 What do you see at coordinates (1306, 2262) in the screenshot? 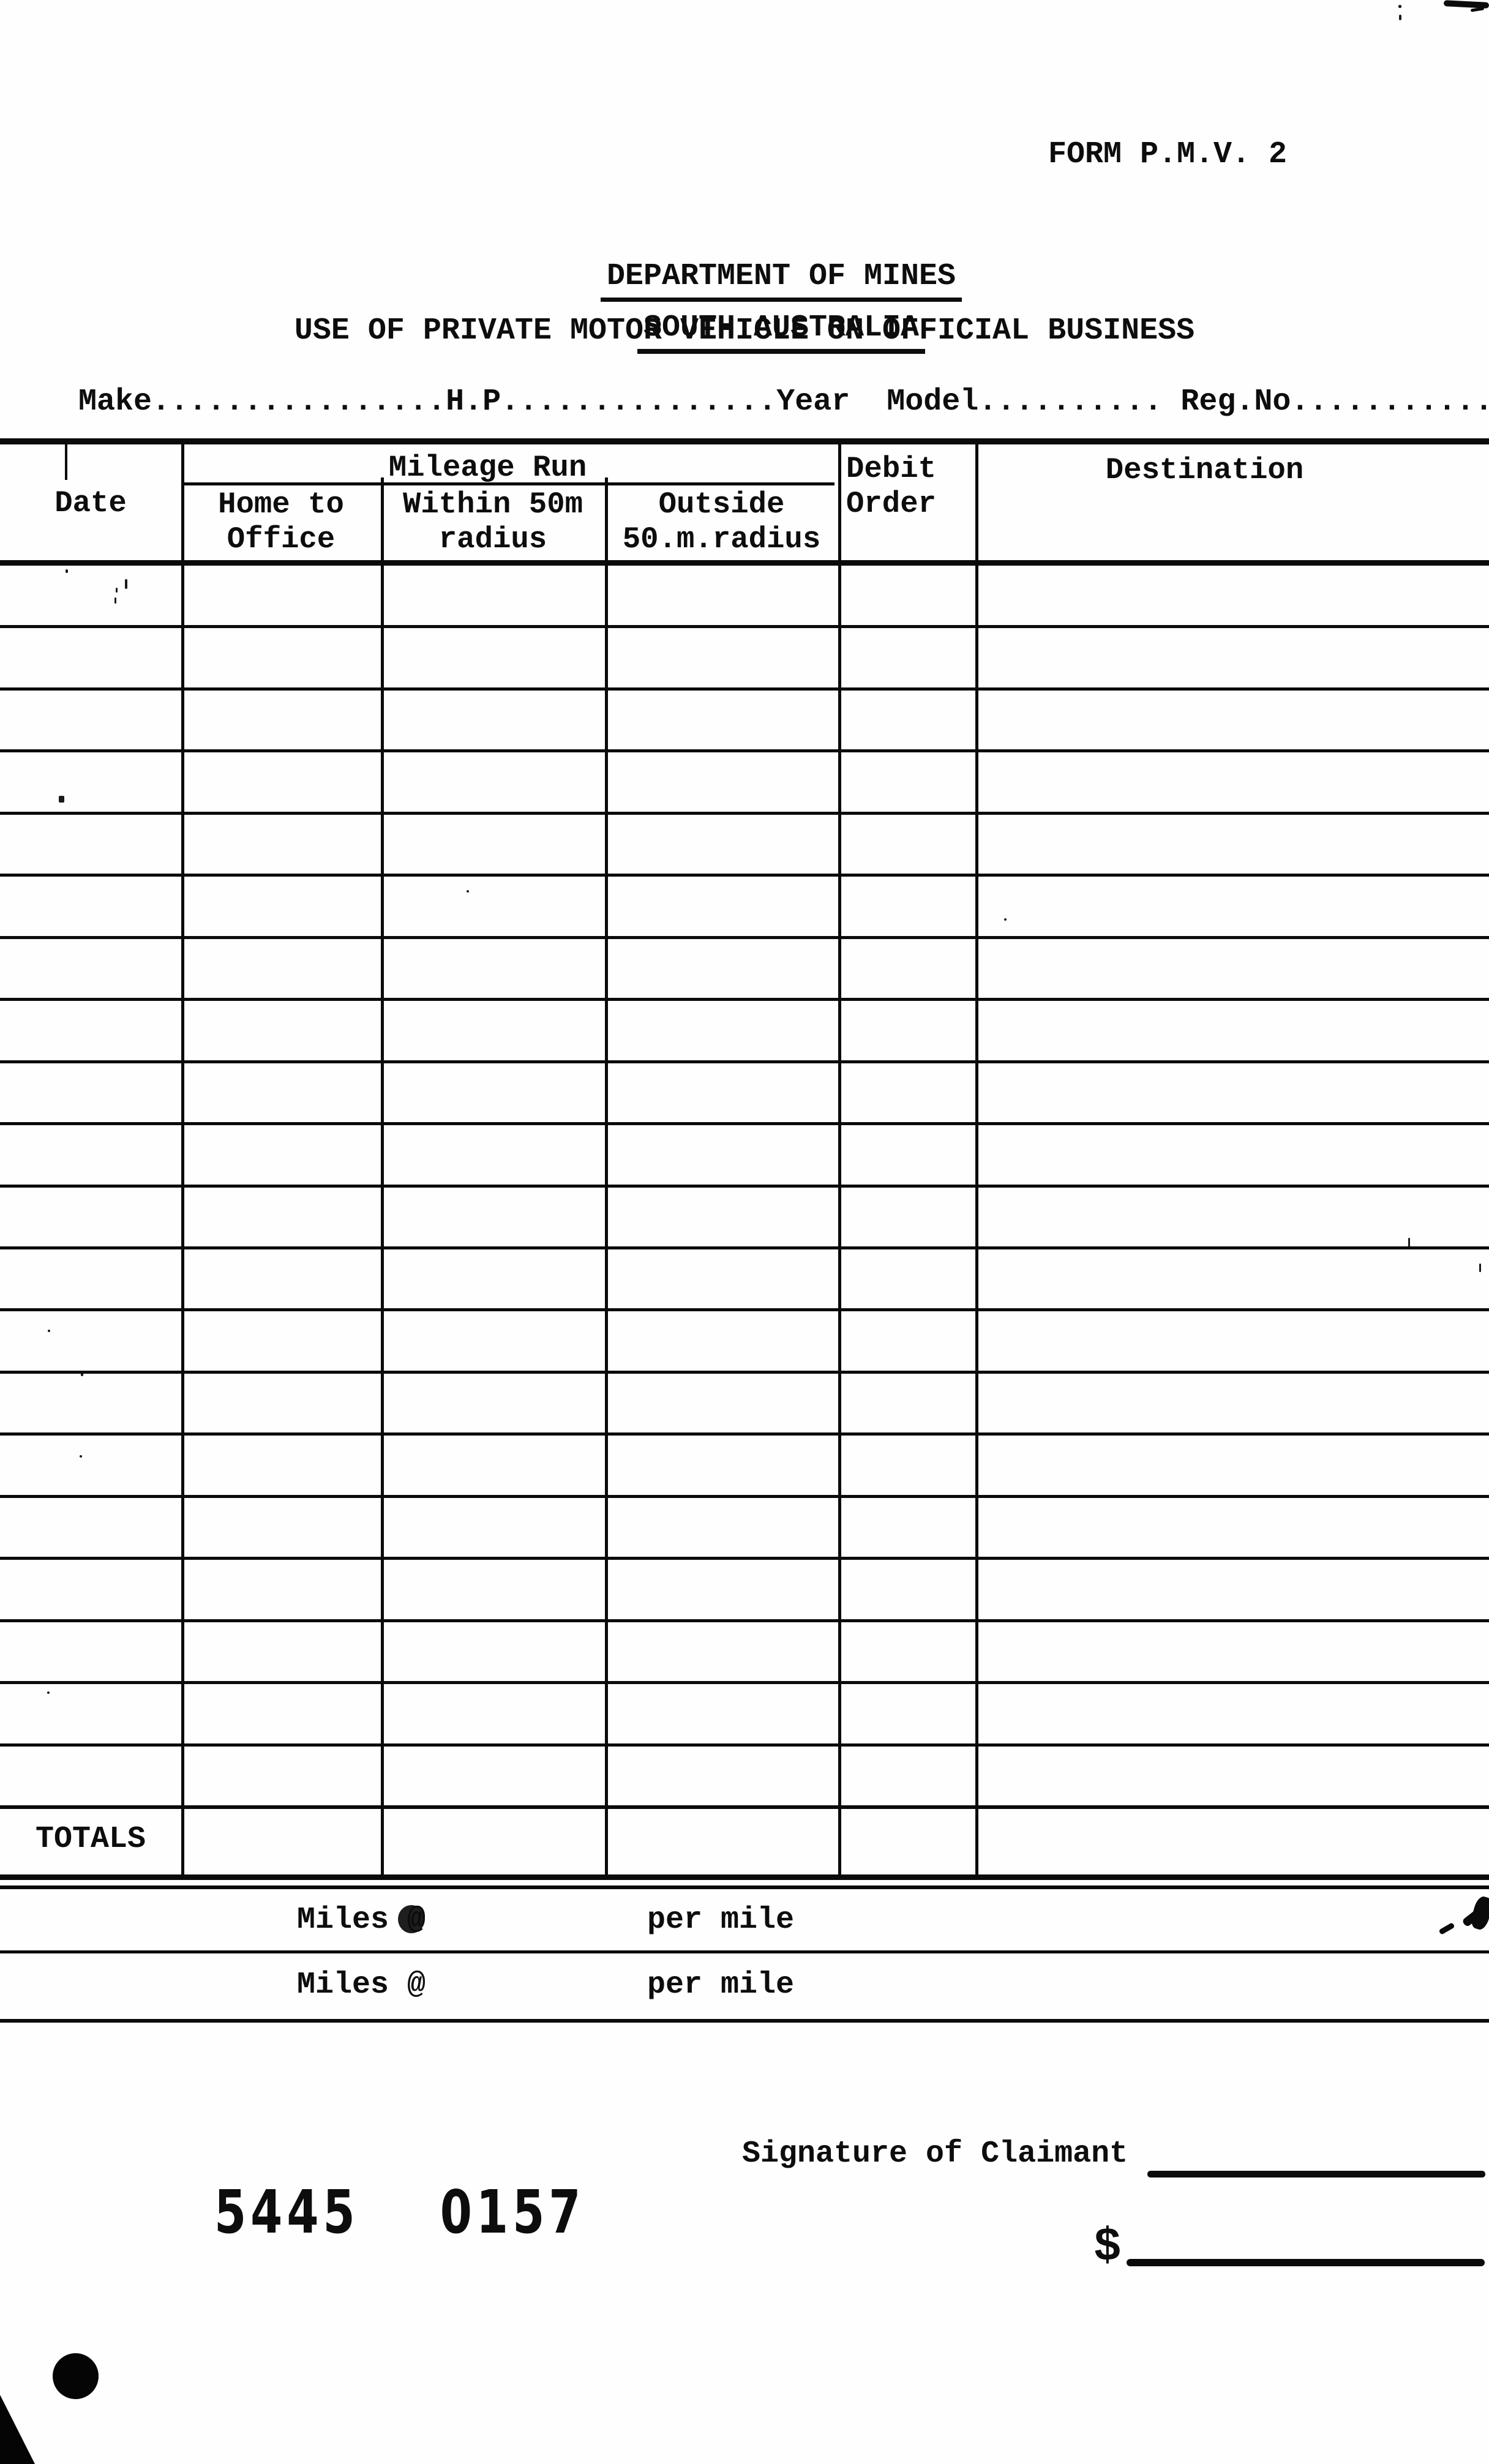
I see `amount-line` at bounding box center [1306, 2262].